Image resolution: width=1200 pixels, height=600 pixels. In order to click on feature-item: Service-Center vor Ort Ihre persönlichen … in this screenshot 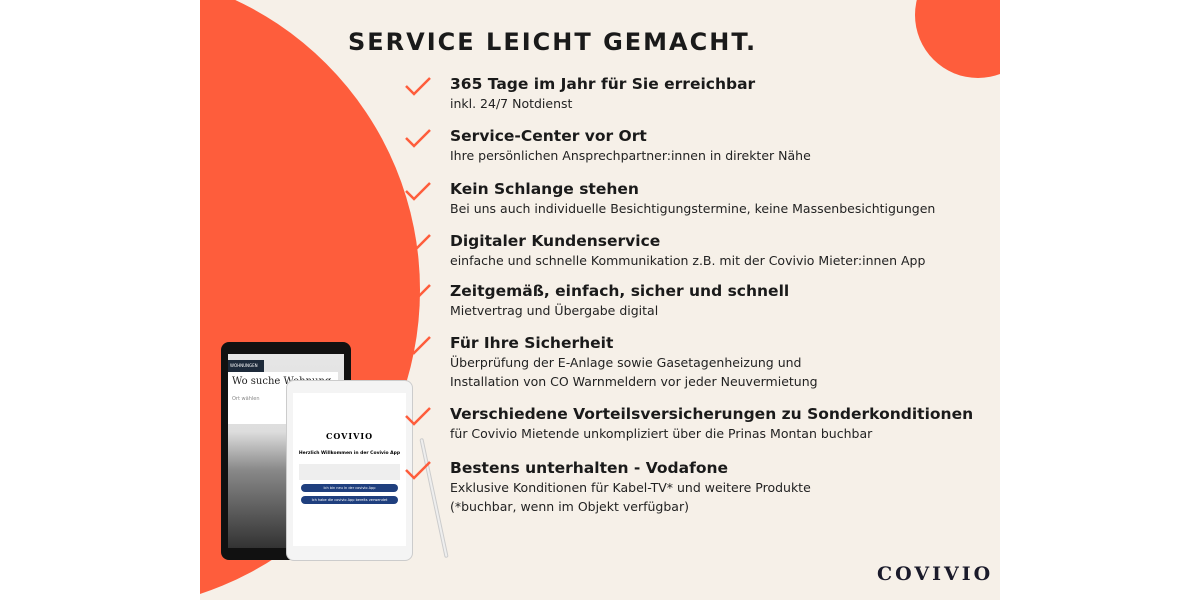, I will do `click(697, 145)`.